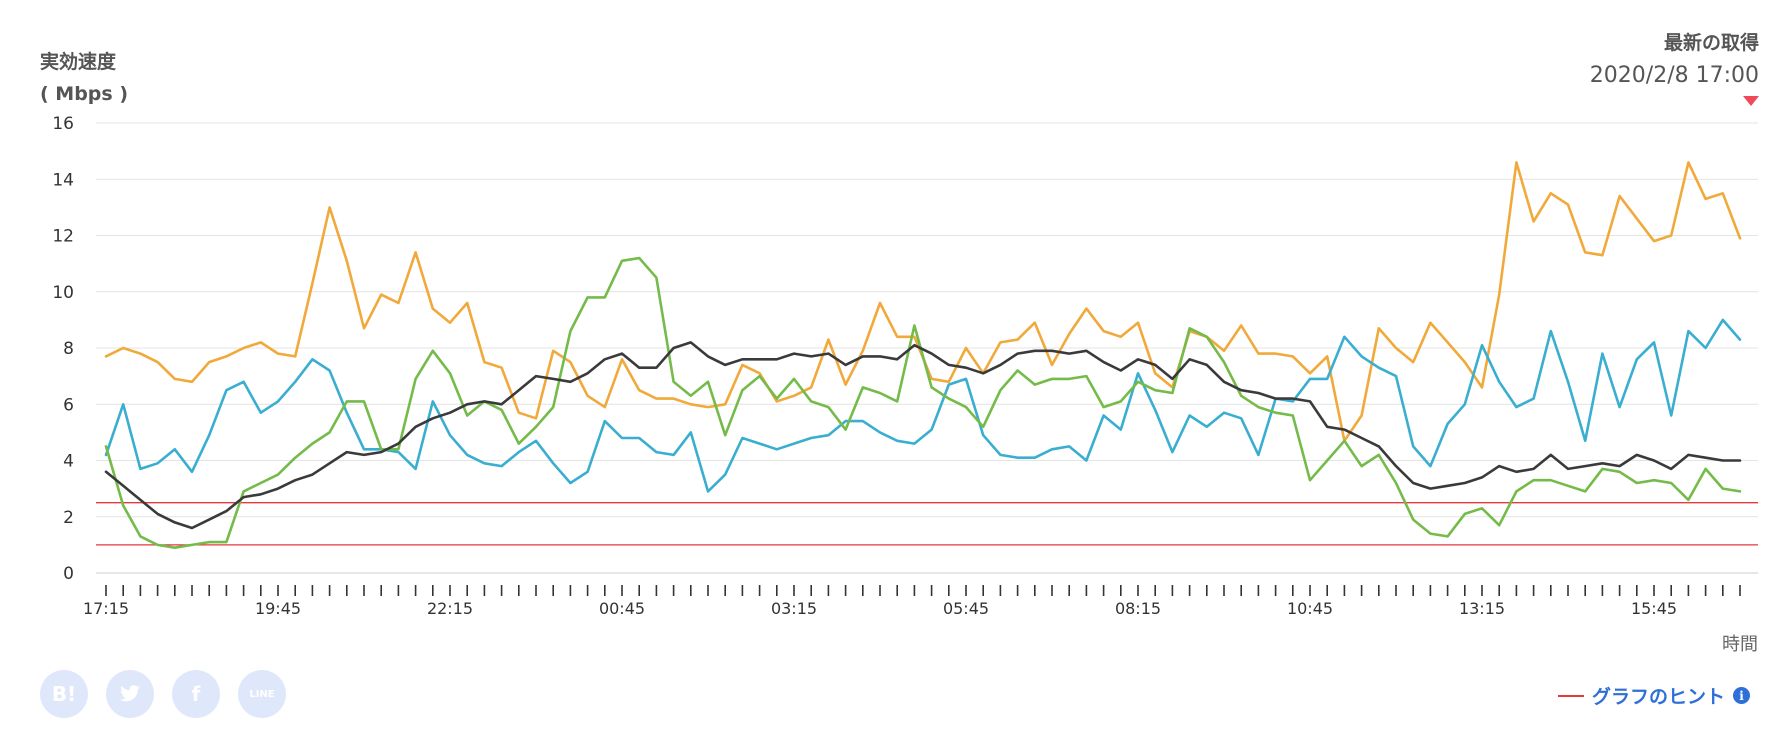 This screenshot has height=748, width=1786. I want to click on y-tick-label: 0, so click(68, 574).